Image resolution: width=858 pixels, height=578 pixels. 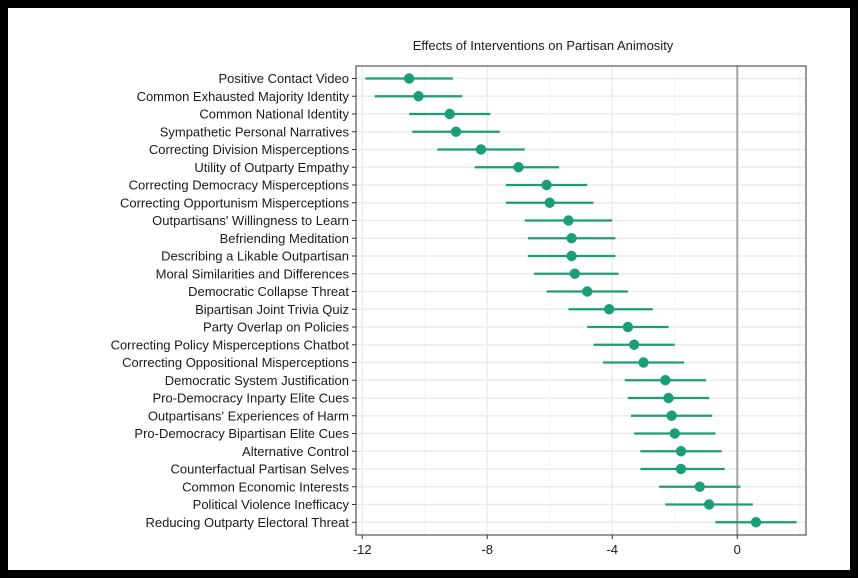 I want to click on category-label: Reducing Outparty Electoral Threat, so click(x=247, y=522).